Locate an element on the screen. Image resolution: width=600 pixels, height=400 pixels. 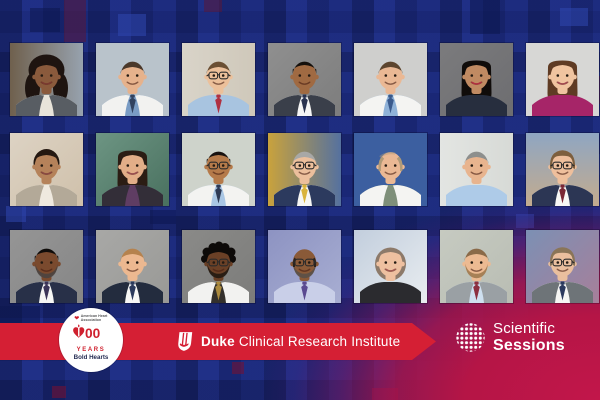
headshot-r3-c1 is located at coordinates (46, 266).